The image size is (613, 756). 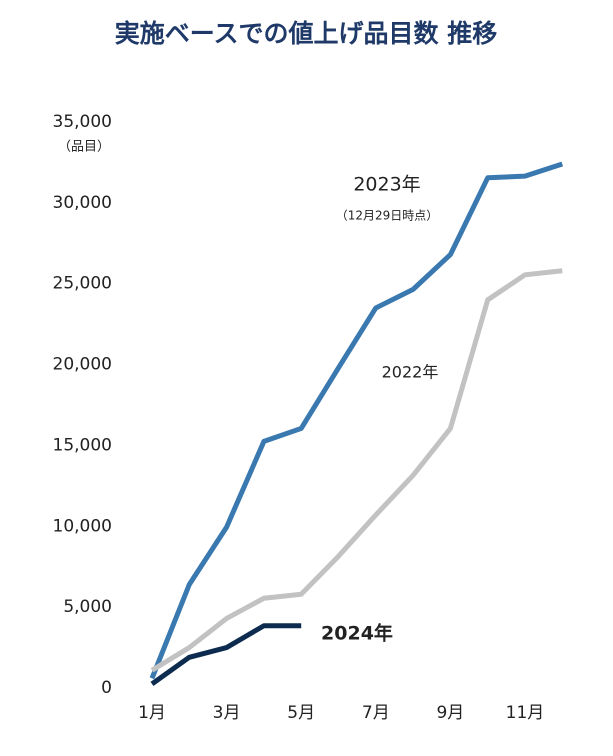 I want to click on series-label: 2024年, so click(x=357, y=633).